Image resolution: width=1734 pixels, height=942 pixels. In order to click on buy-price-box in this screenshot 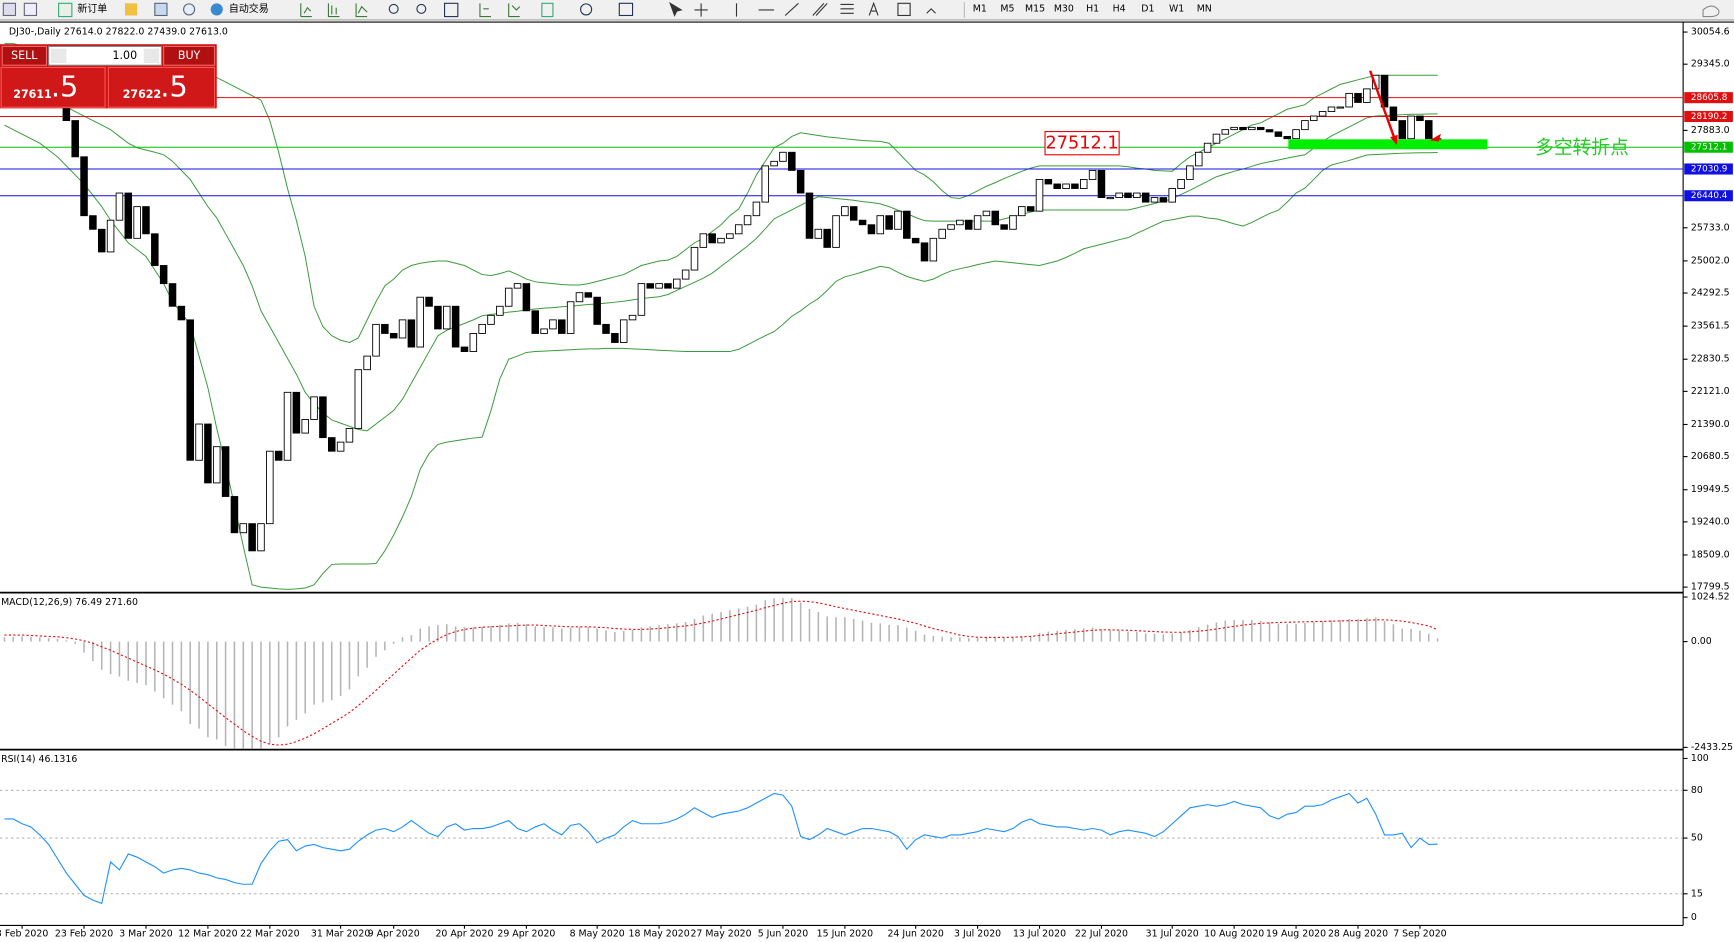, I will do `click(161, 87)`.